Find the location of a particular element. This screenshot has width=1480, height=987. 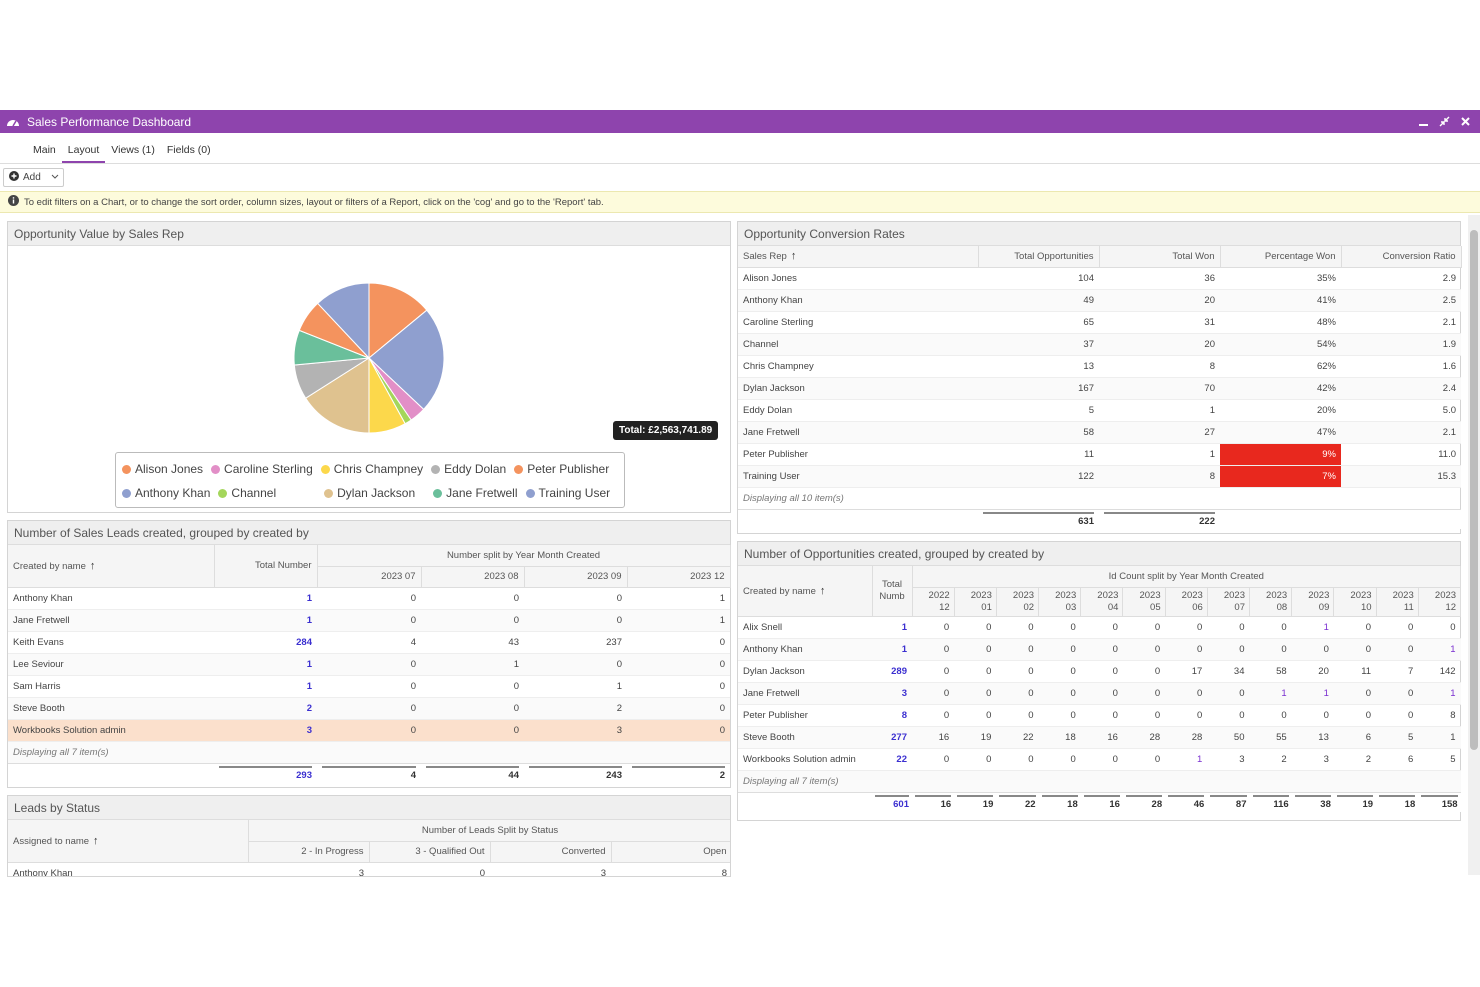

column-header: Sales Rep ↑ is located at coordinates (858, 257).